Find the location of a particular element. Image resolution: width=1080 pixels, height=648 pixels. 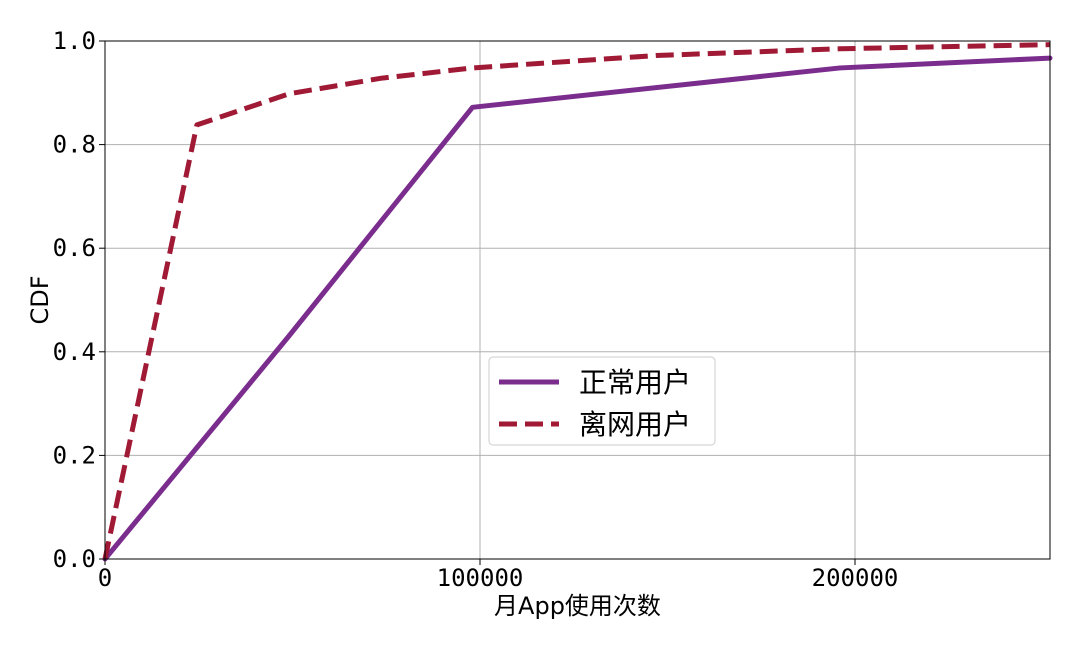

y-tick-label: 0.0 is located at coordinates (74, 559).